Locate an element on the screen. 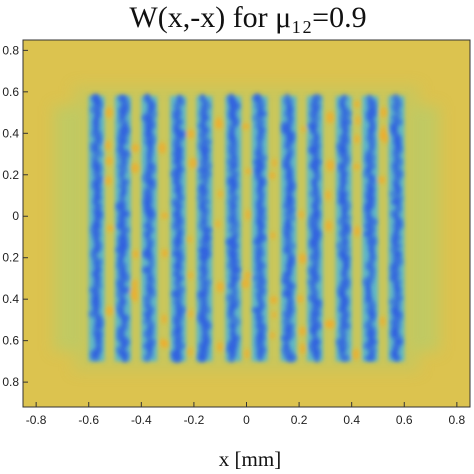  x-tick-label: 0.6 is located at coordinates (404, 420).